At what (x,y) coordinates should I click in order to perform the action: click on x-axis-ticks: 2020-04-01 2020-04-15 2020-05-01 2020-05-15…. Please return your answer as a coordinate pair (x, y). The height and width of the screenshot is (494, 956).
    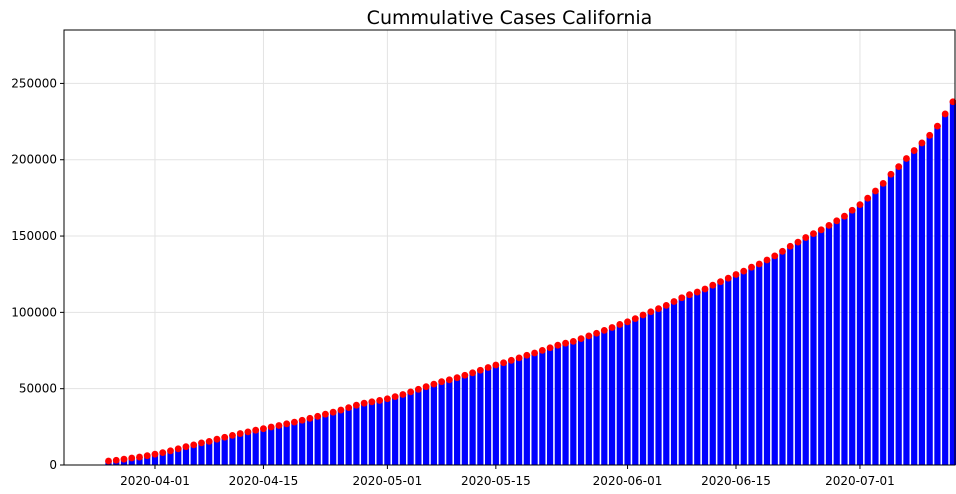
    Looking at the image, I should click on (507, 476).